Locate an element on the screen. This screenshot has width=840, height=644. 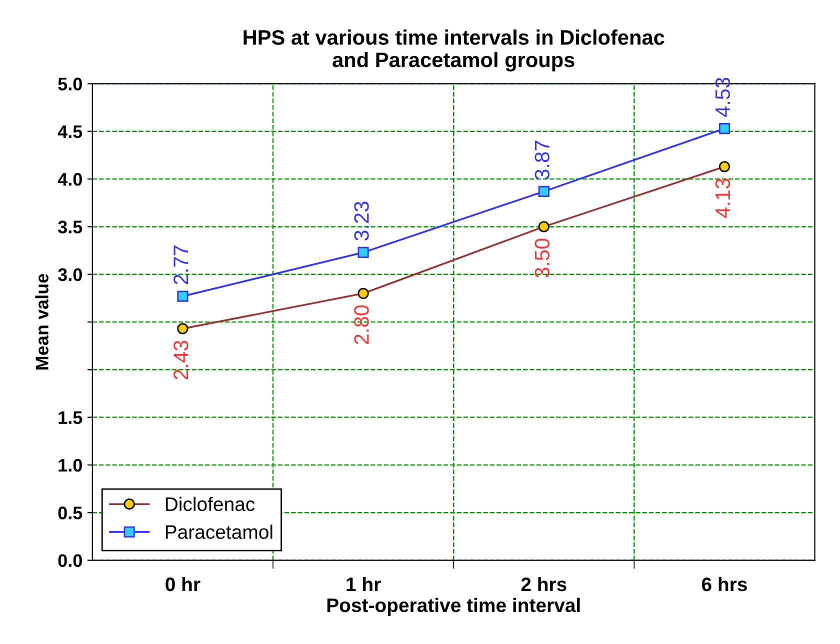
y-tick-label: 5.0 is located at coordinates (70, 84).